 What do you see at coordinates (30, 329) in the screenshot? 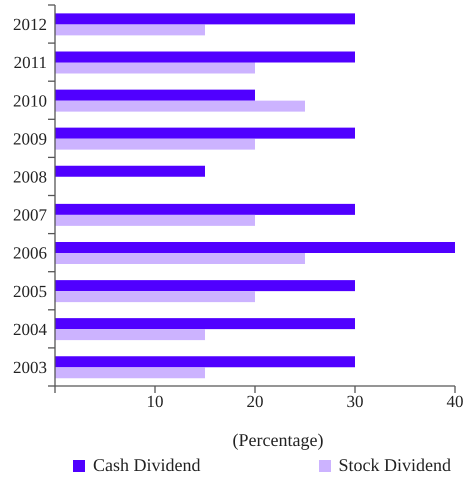
I see `y-tick-label: 2004` at bounding box center [30, 329].